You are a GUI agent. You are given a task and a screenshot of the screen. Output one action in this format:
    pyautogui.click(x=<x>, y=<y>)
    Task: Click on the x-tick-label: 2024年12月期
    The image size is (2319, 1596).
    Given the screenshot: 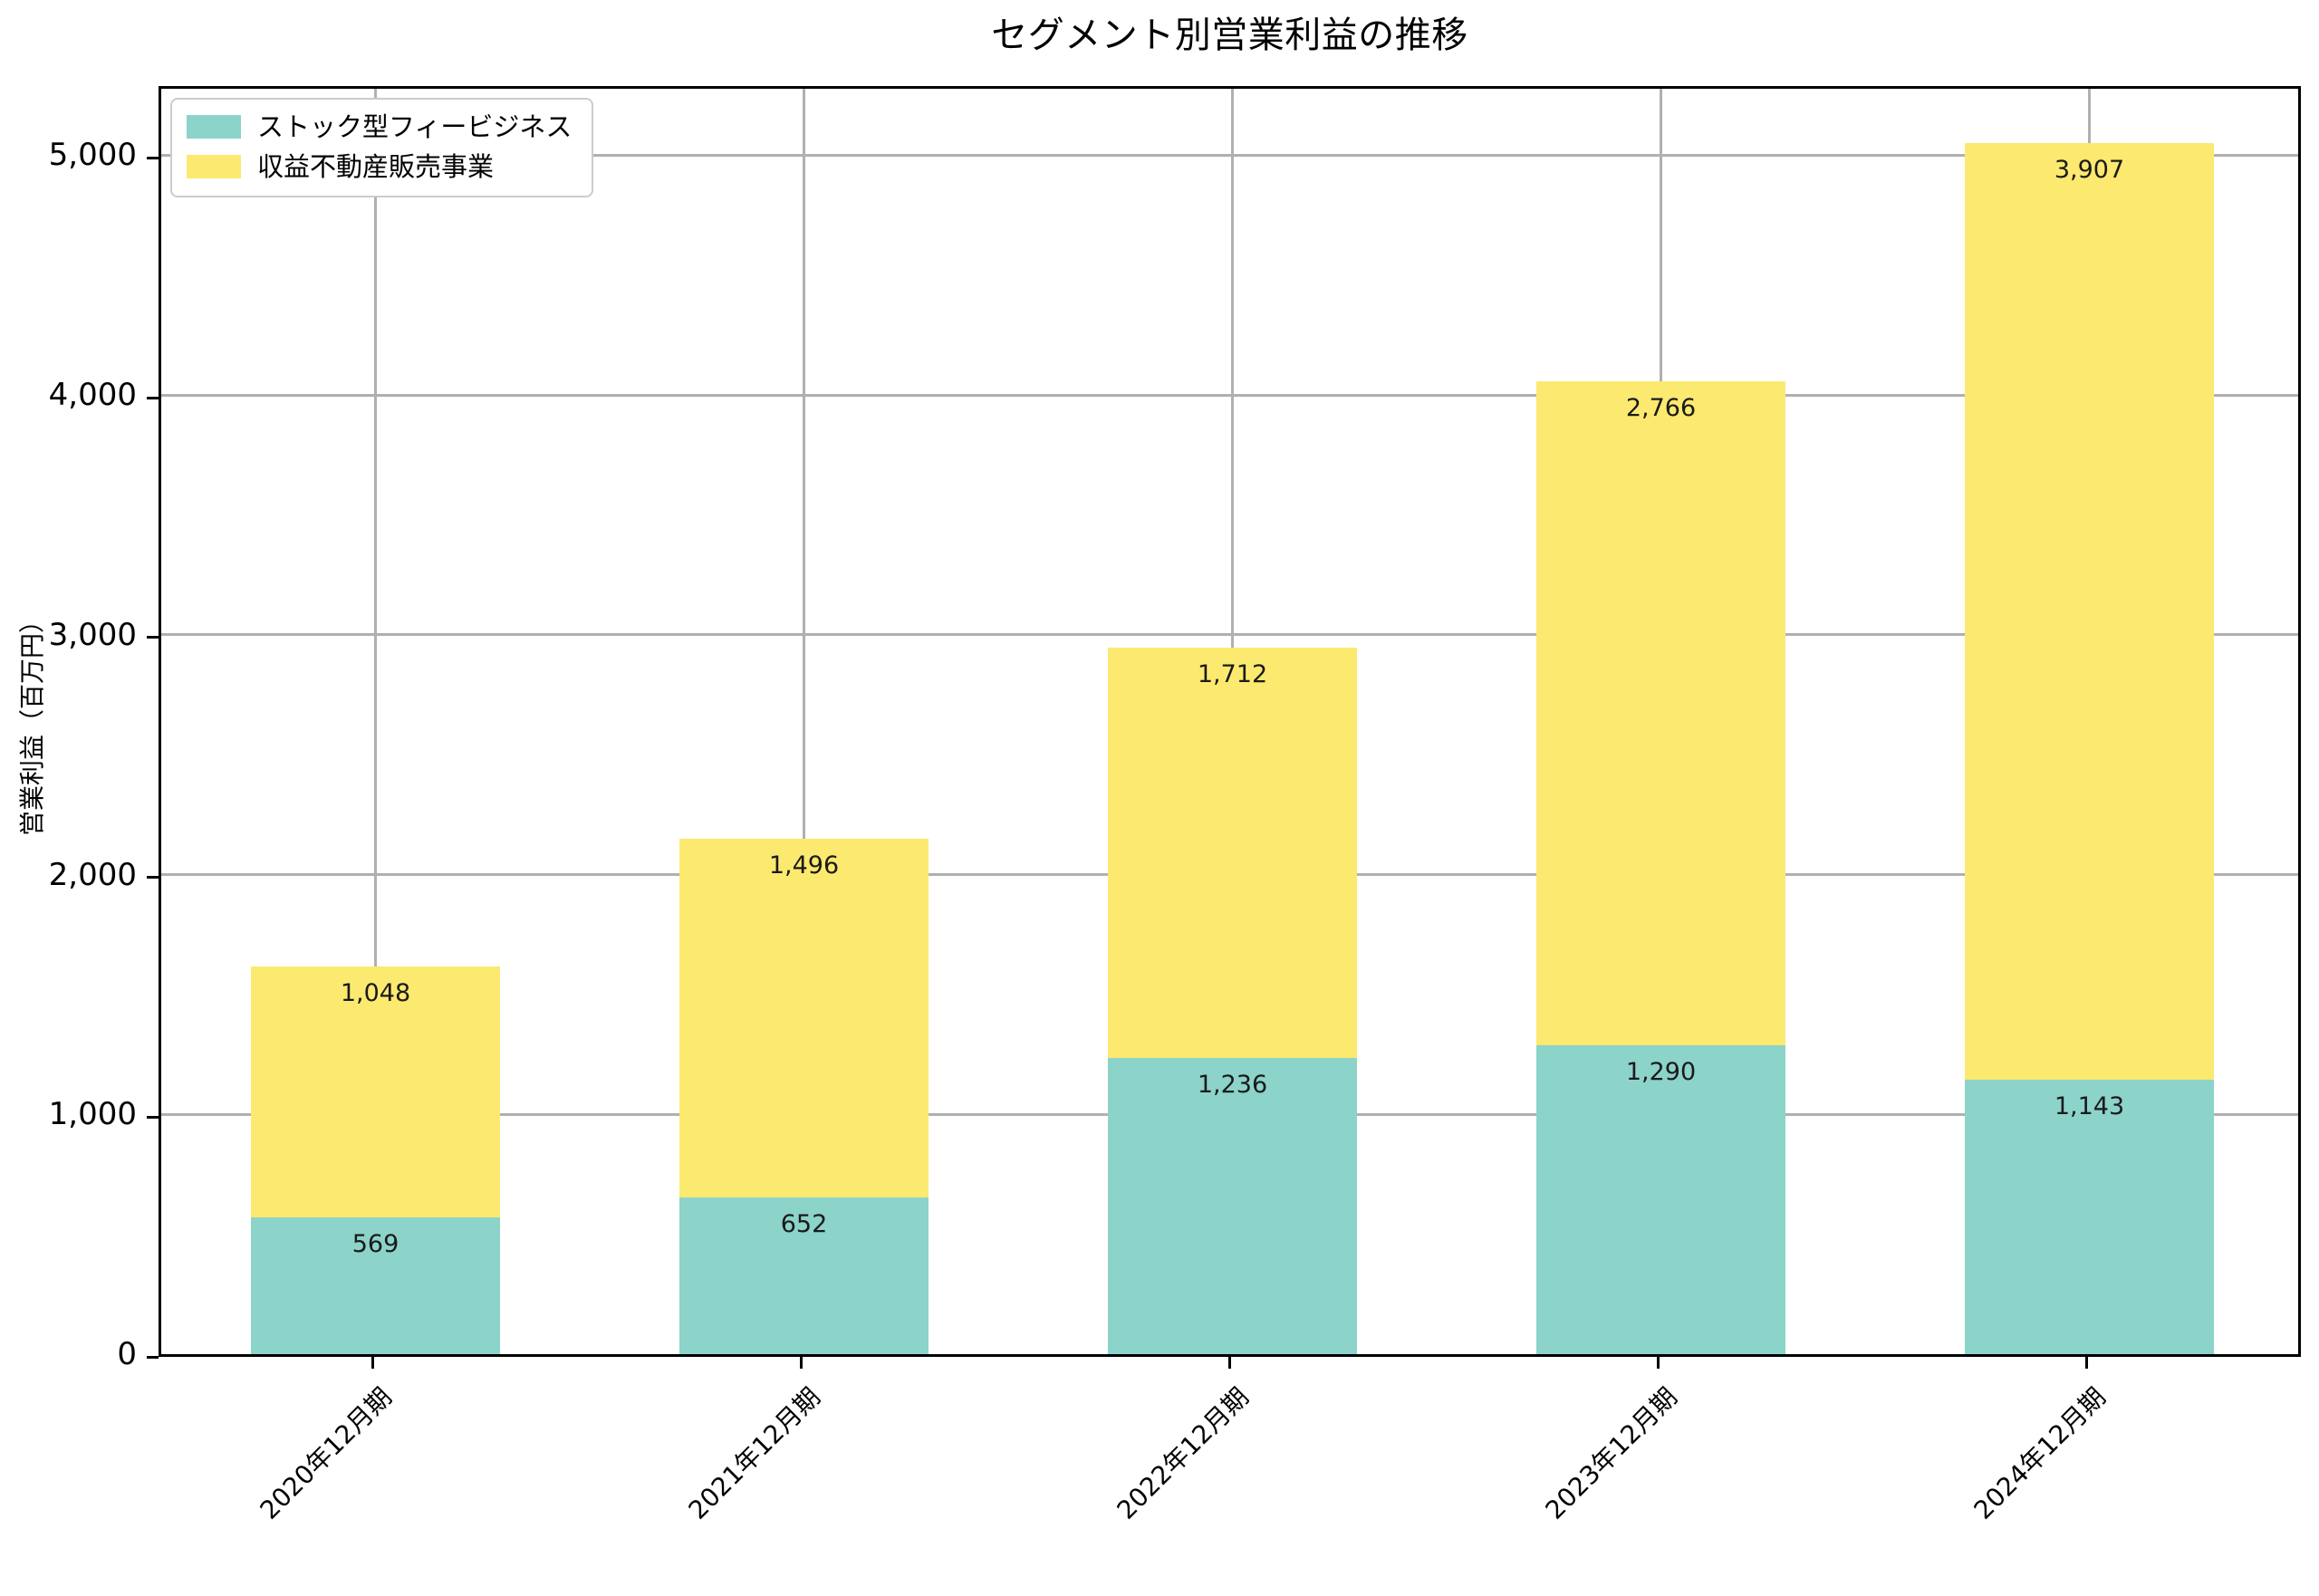 What is the action you would take?
    pyautogui.click(x=2040, y=1453)
    